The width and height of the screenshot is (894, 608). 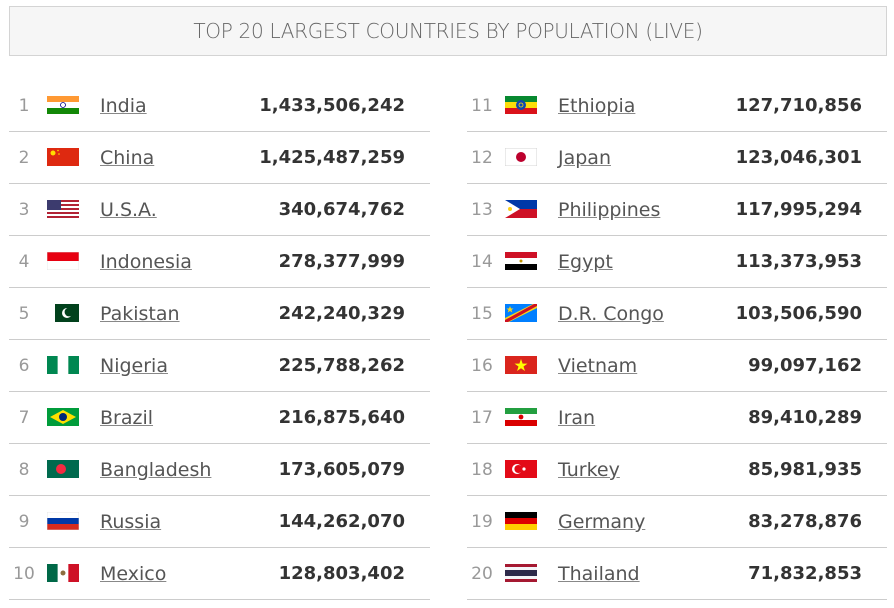 I want to click on population: 71,832,853, so click(x=805, y=573).